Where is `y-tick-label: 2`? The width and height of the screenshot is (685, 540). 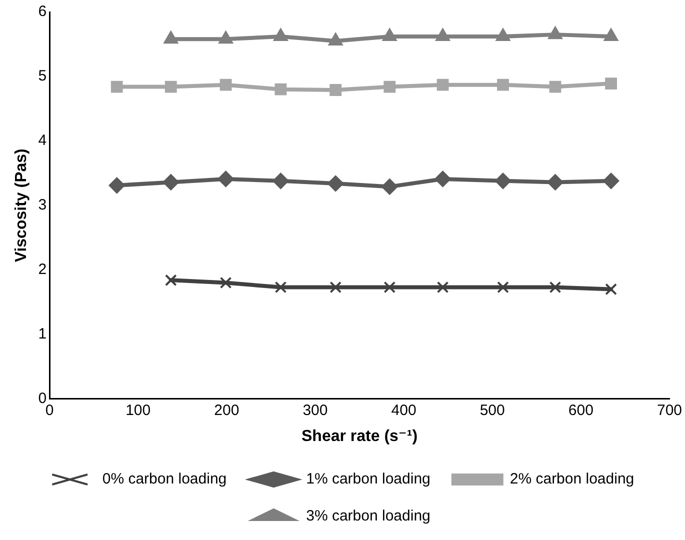 y-tick-label: 2 is located at coordinates (42, 269).